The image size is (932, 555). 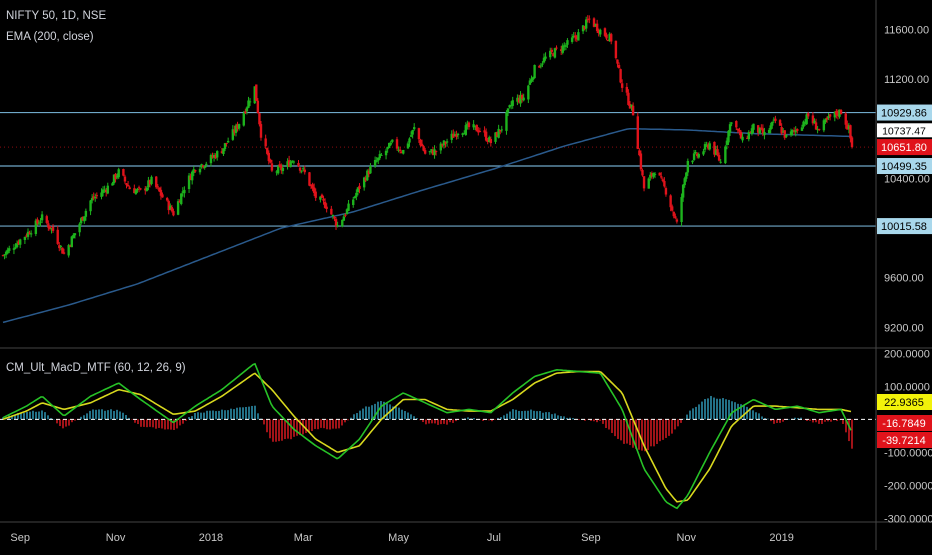 What do you see at coordinates (686, 538) in the screenshot?
I see `time-tick-label: Nov` at bounding box center [686, 538].